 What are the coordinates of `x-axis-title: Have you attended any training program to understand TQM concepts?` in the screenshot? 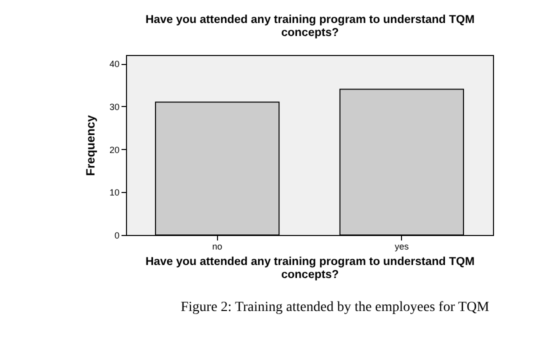 It's located at (310, 269).